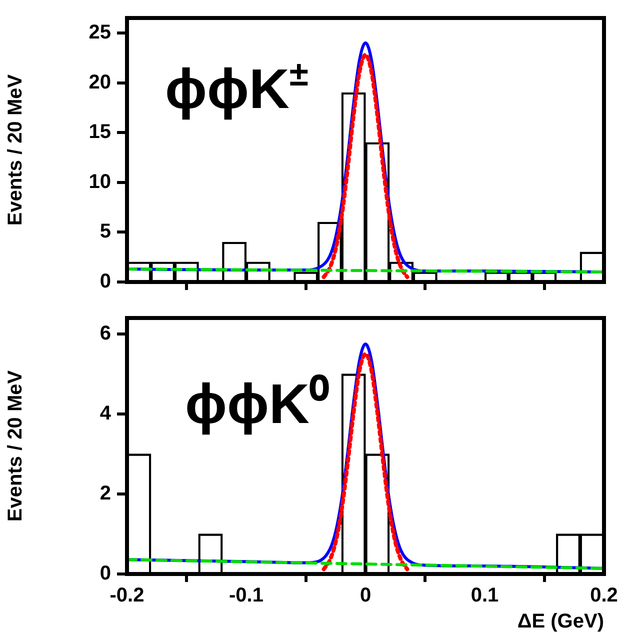  I want to click on x-tick-label: -0.1, so click(246, 595).